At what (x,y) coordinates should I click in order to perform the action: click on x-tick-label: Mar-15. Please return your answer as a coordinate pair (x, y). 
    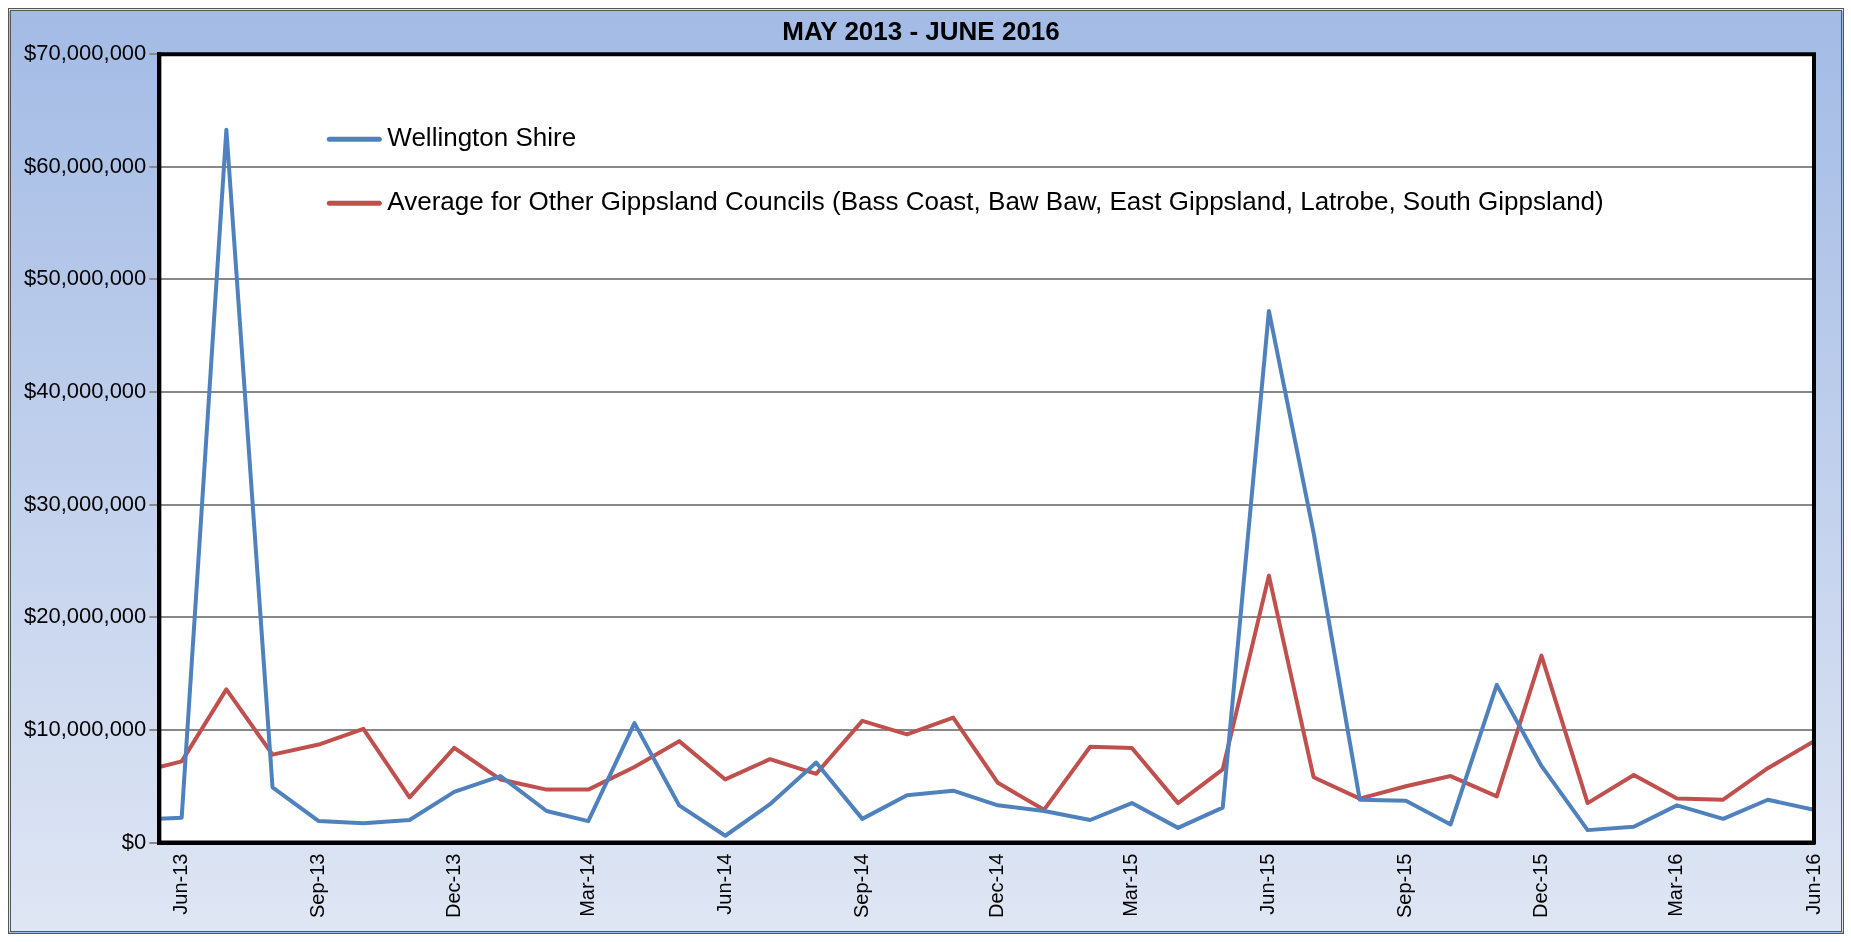
    Looking at the image, I should click on (1130, 885).